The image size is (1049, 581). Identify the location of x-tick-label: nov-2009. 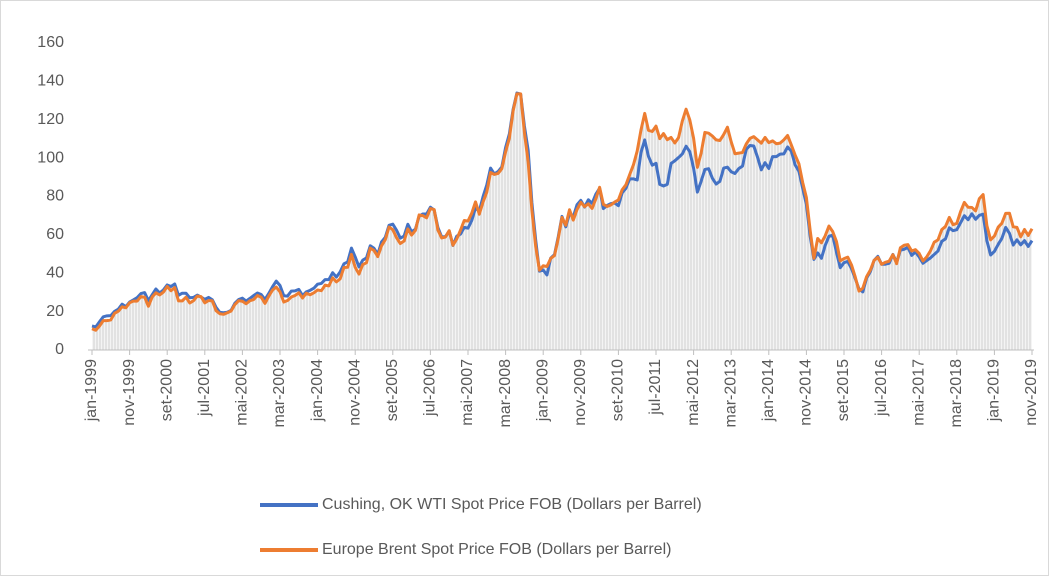
(580, 392).